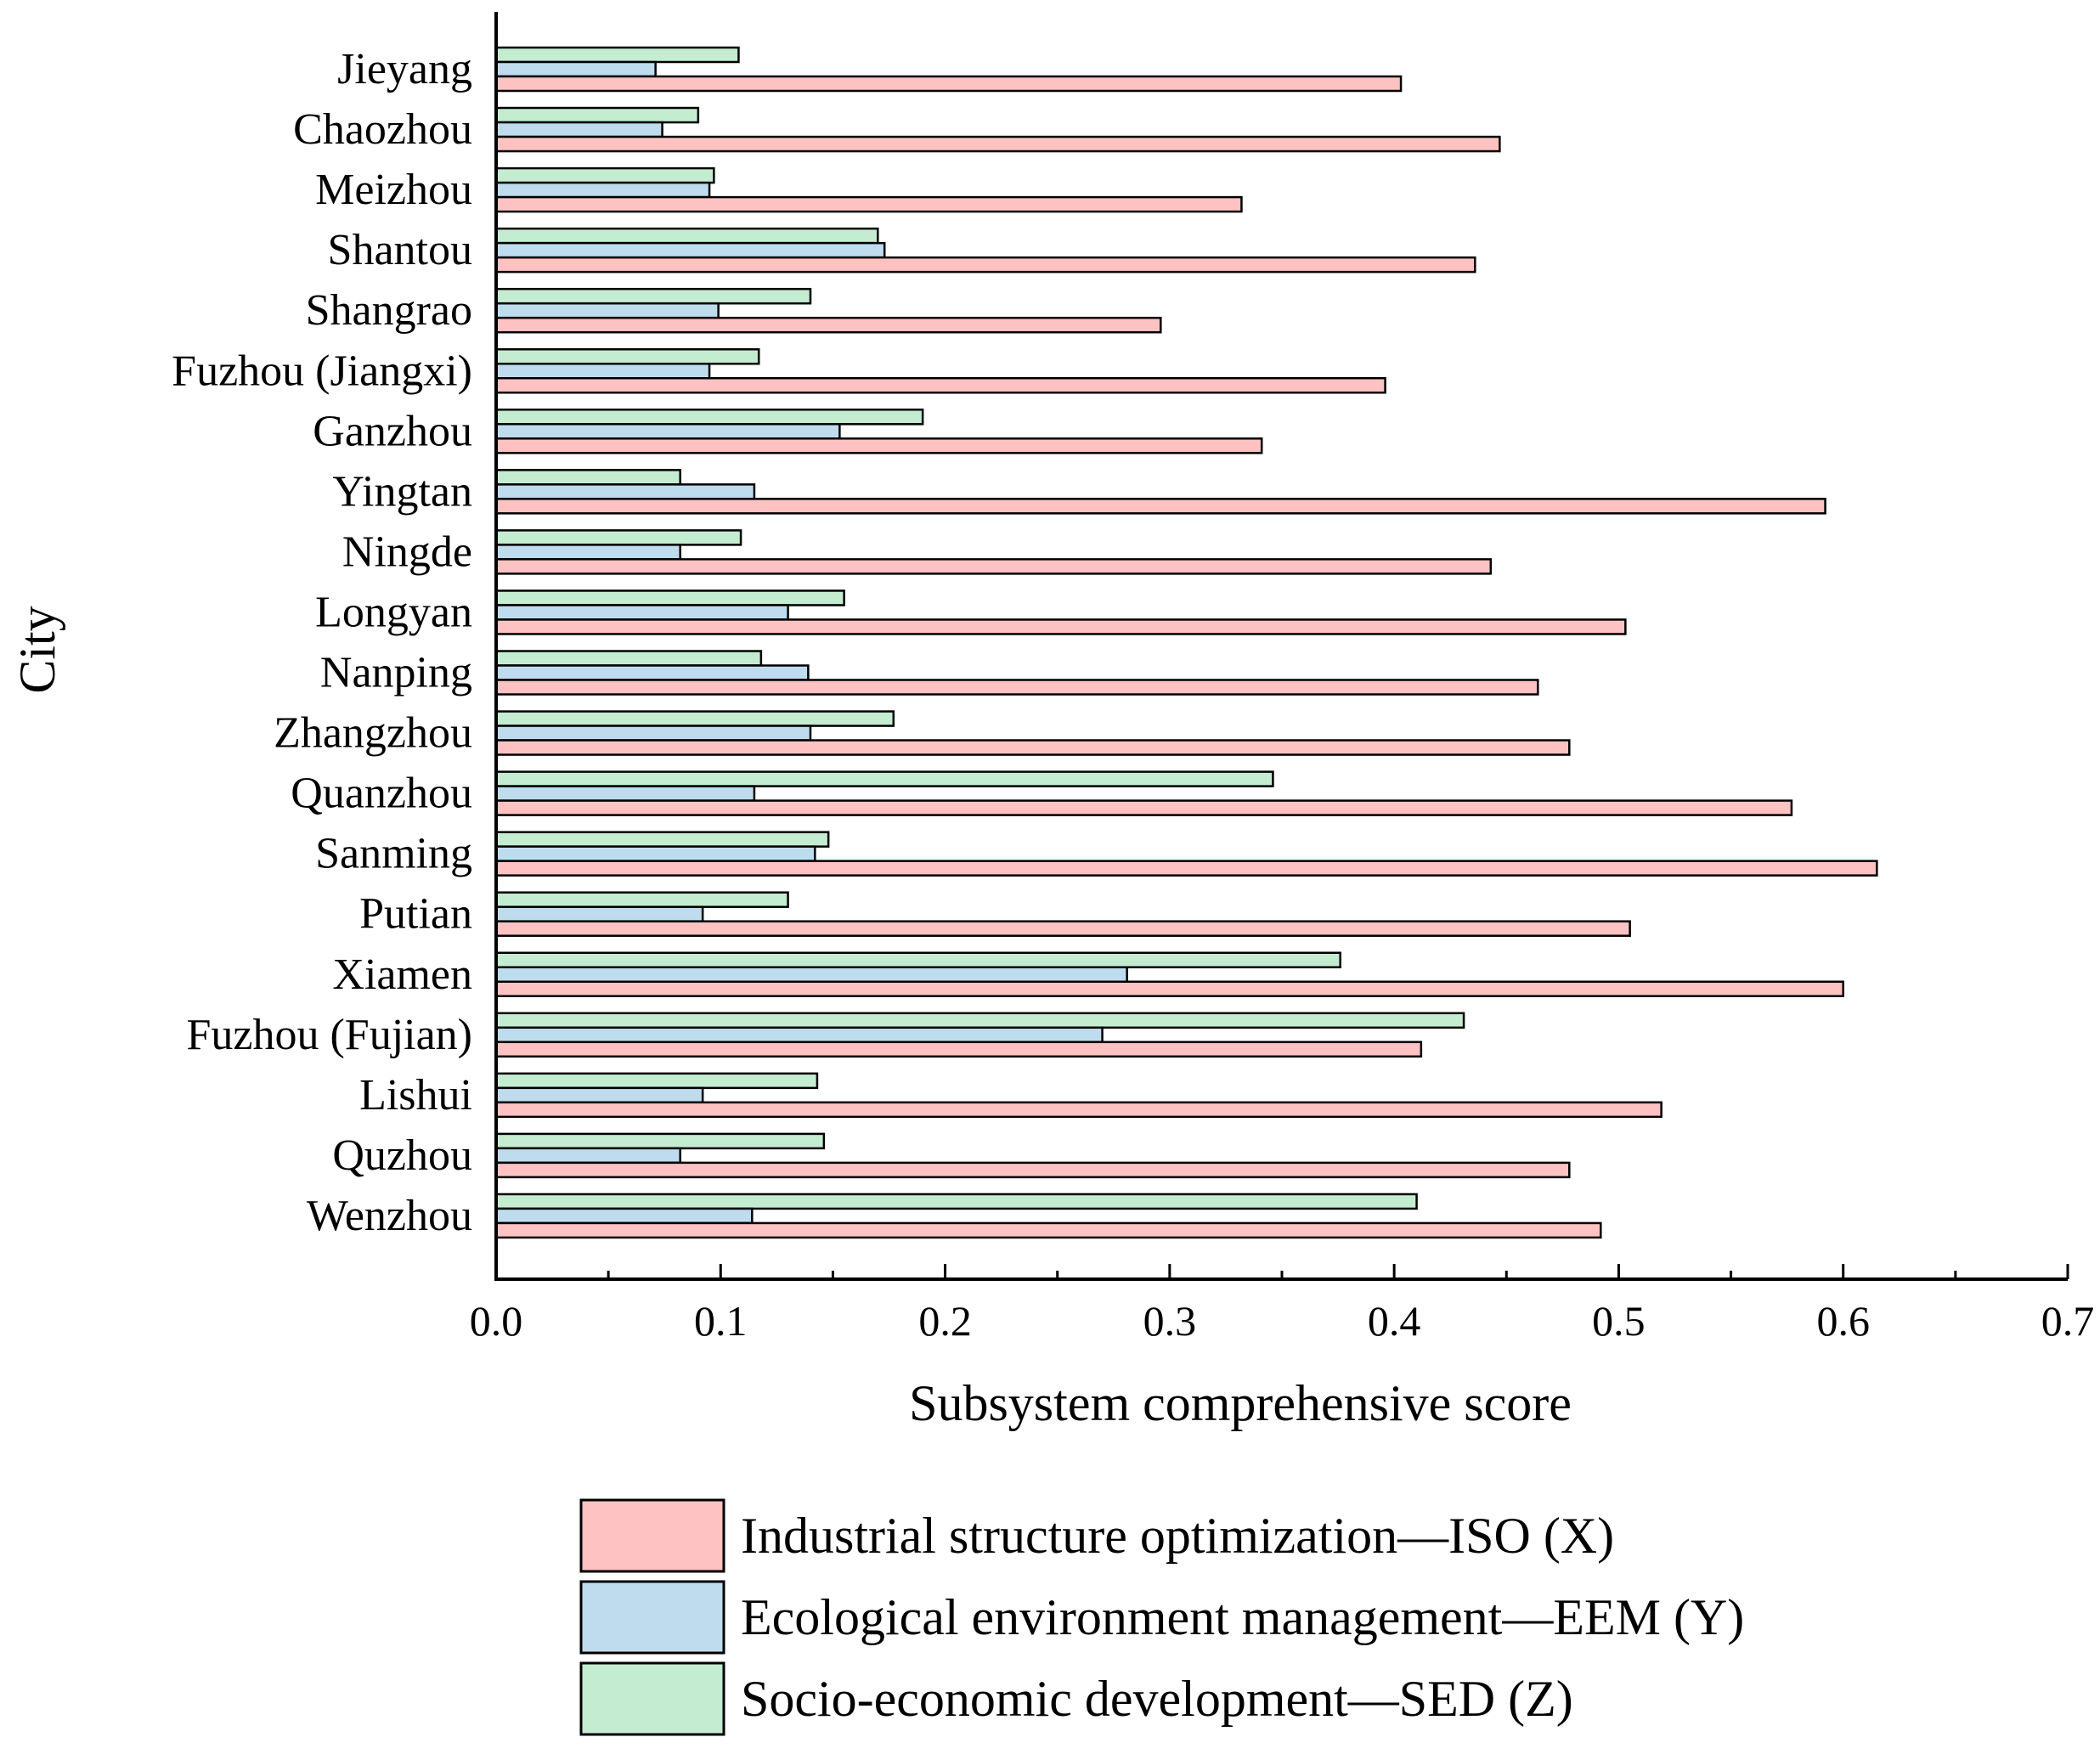 Image resolution: width=2100 pixels, height=1754 pixels. What do you see at coordinates (392, 431) in the screenshot?
I see `city-label: Ganzhou` at bounding box center [392, 431].